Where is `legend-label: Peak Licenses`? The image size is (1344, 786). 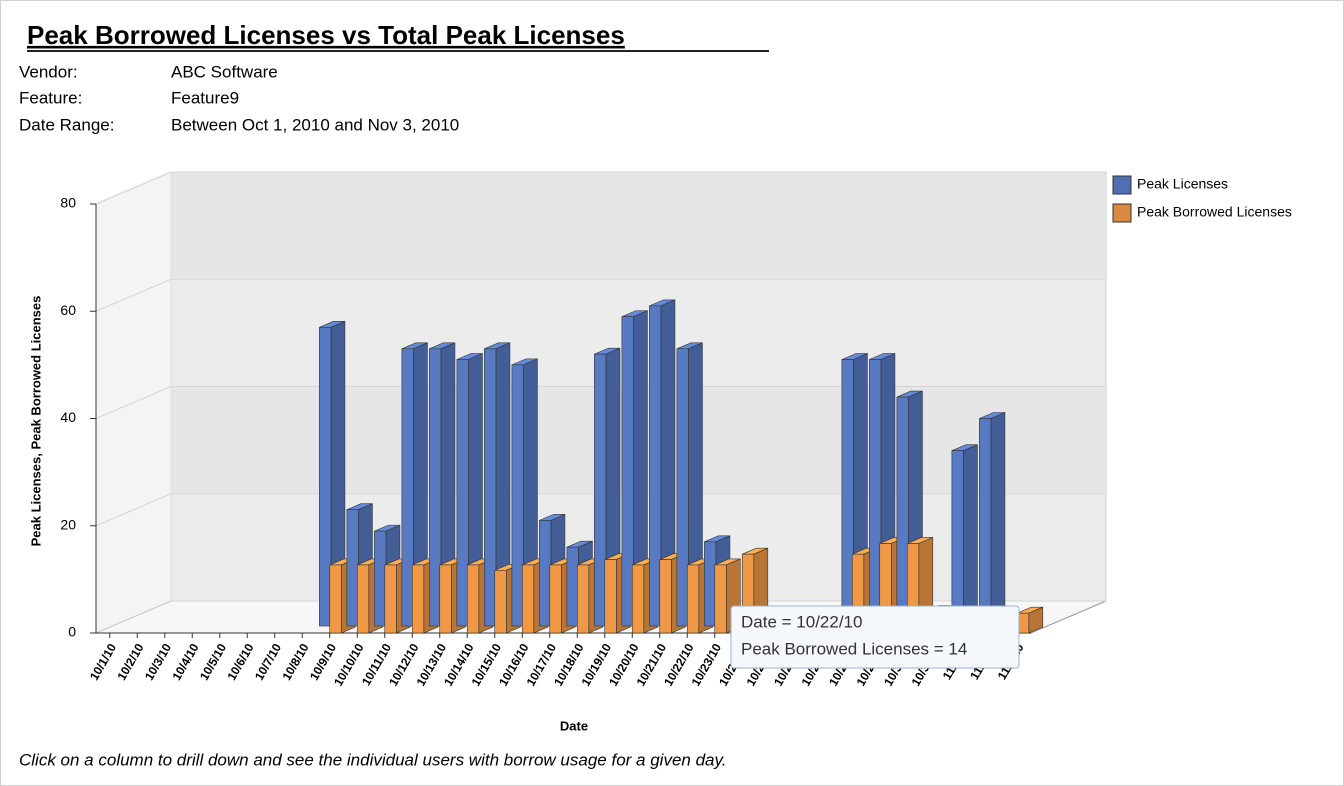
legend-label: Peak Licenses is located at coordinates (1182, 184).